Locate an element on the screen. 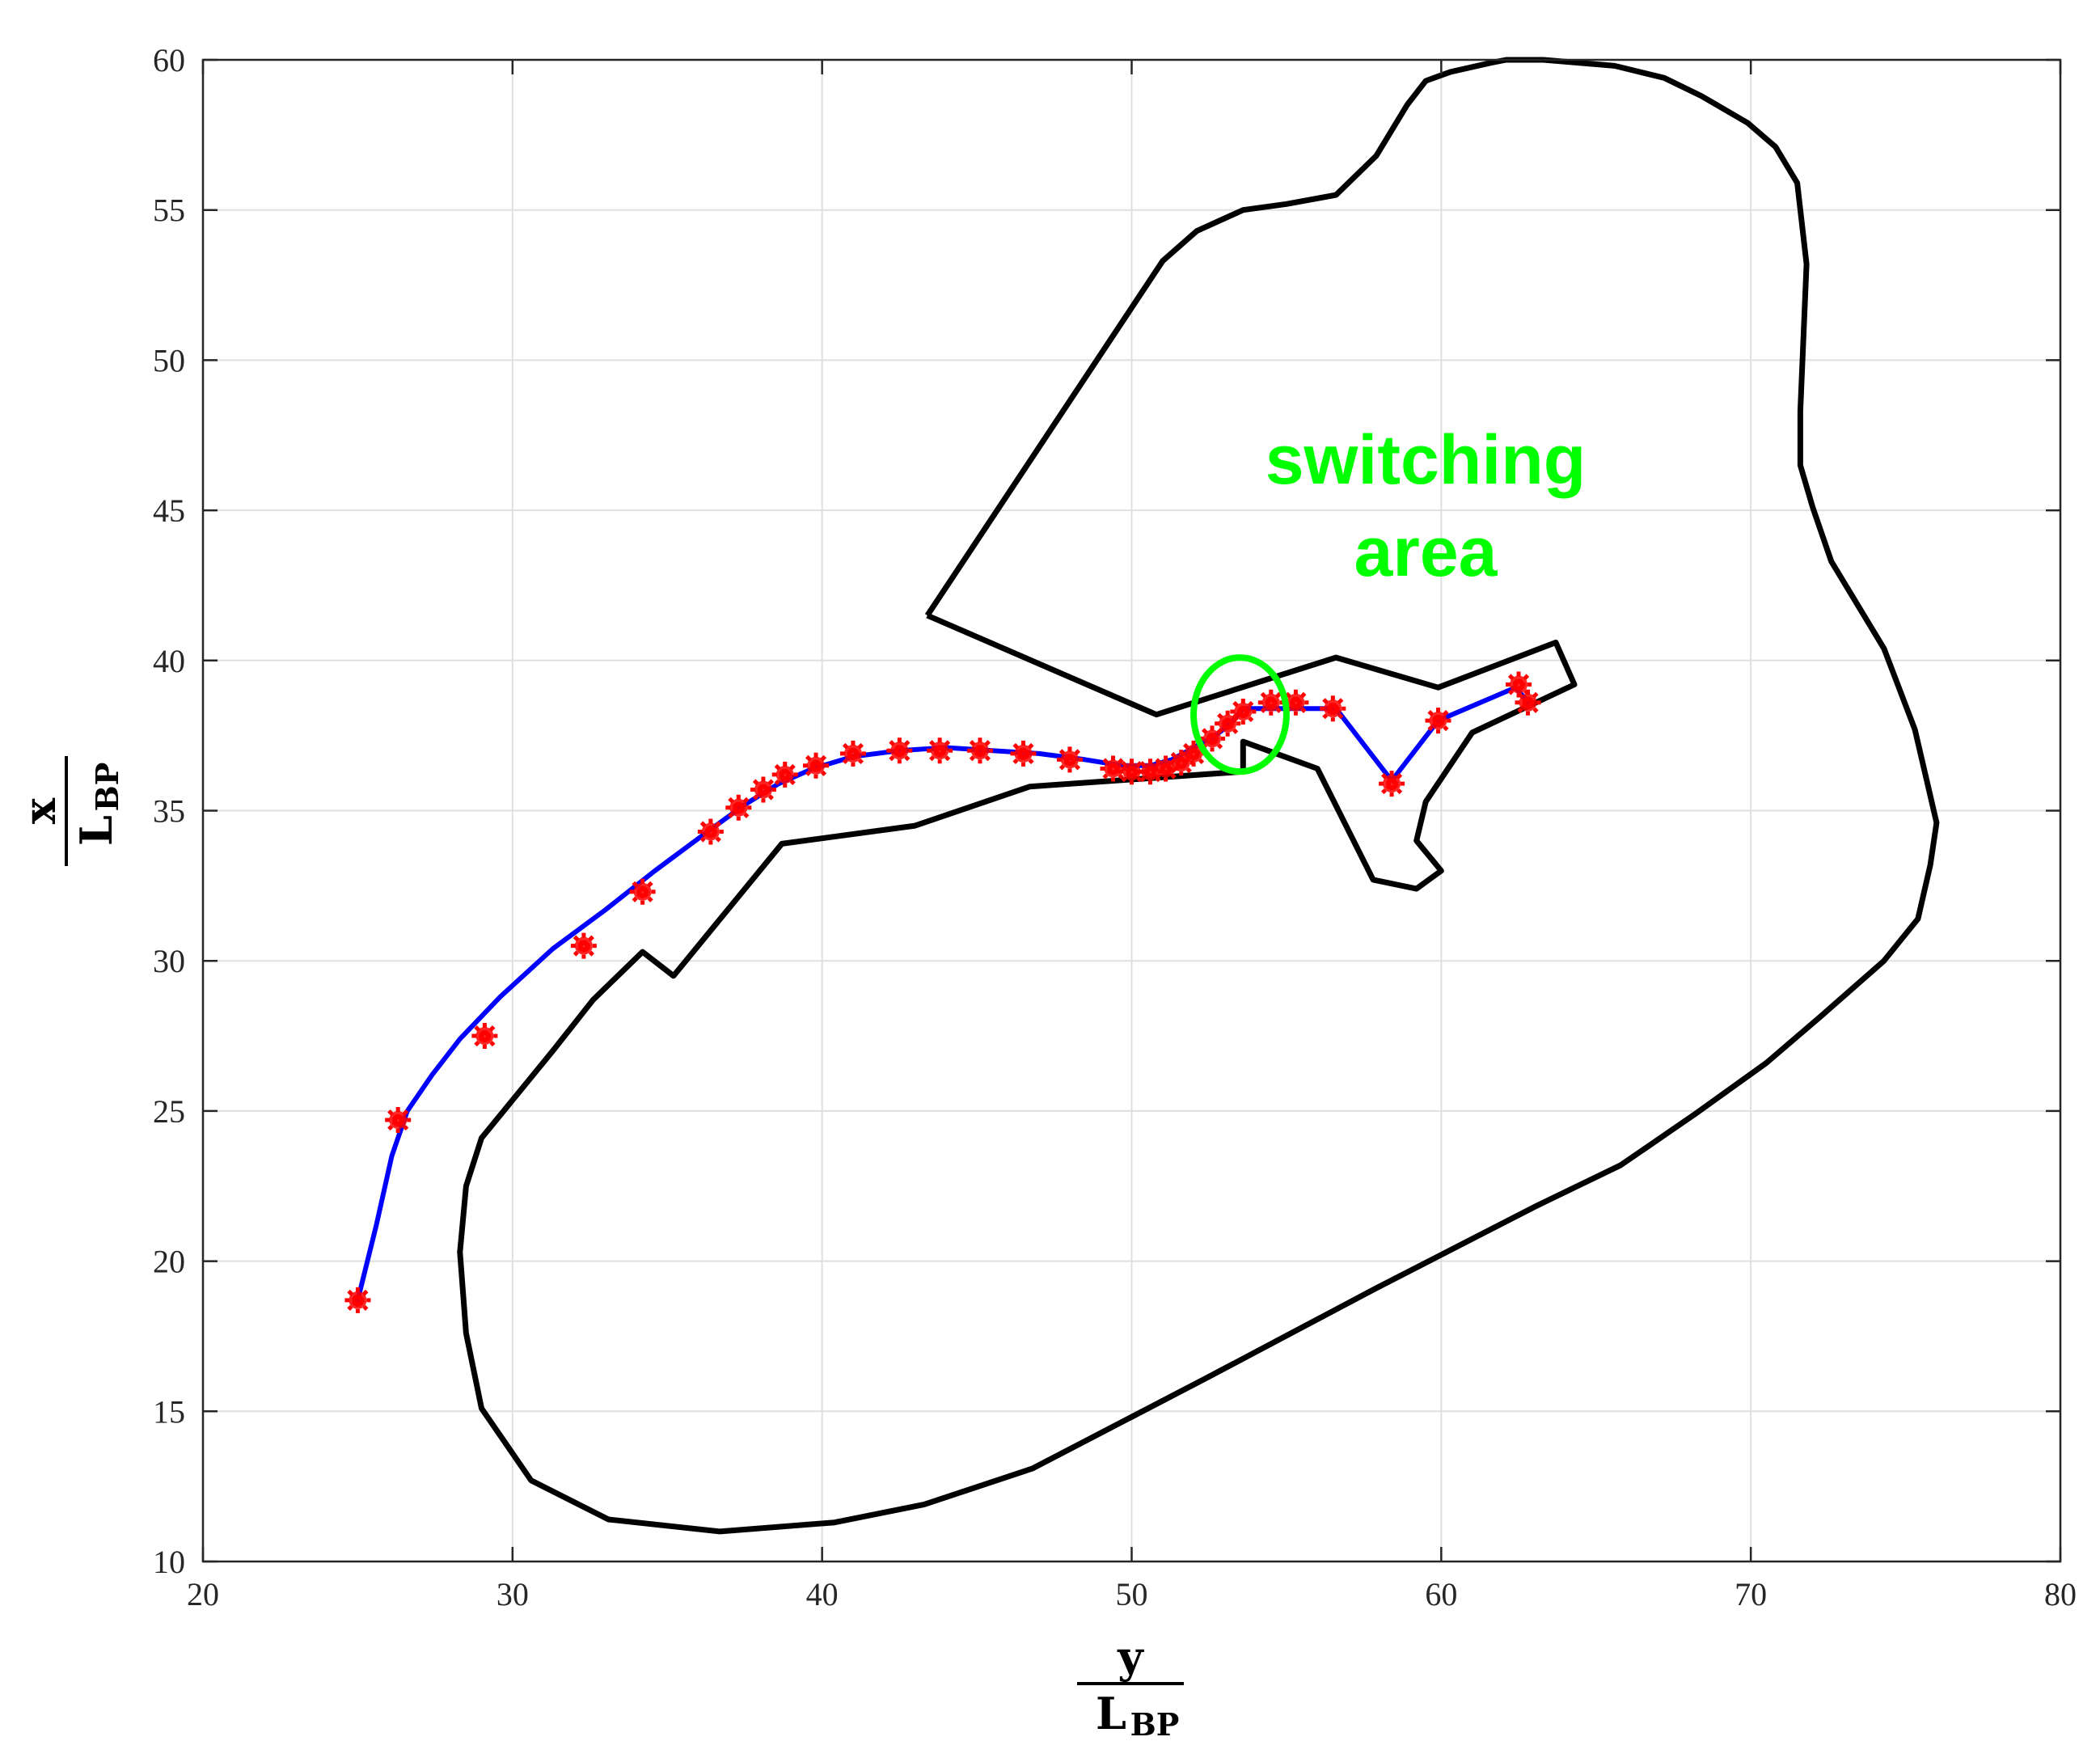  x-tick-label: 20 is located at coordinates (203, 1594).